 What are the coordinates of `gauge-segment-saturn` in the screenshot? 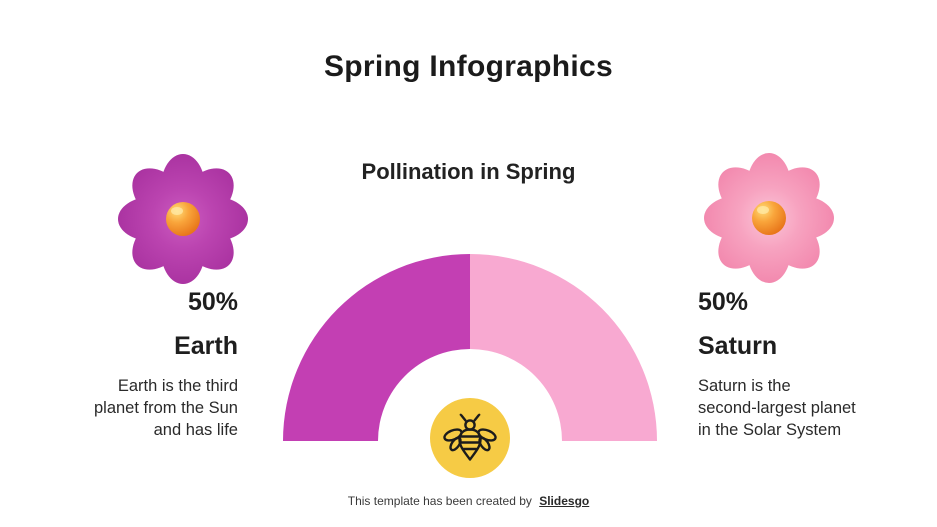 It's located at (563, 347).